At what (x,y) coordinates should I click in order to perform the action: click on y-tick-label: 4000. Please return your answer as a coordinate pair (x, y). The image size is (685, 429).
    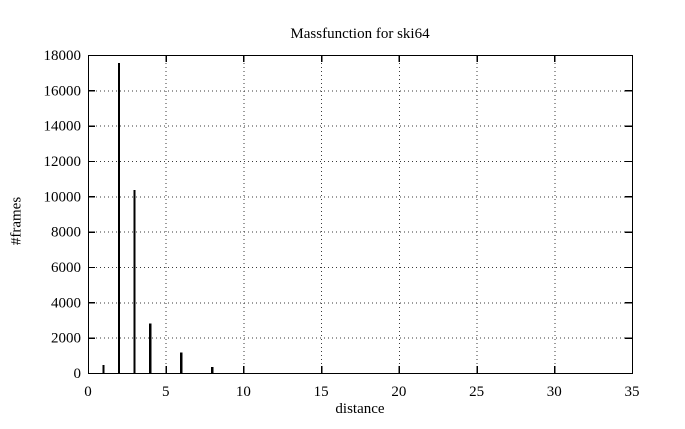
    Looking at the image, I should click on (66, 303).